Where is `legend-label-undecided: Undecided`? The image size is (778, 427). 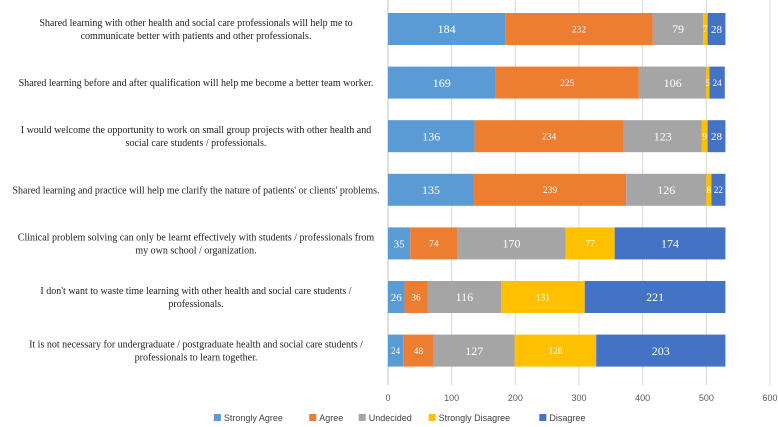 legend-label-undecided: Undecided is located at coordinates (390, 418).